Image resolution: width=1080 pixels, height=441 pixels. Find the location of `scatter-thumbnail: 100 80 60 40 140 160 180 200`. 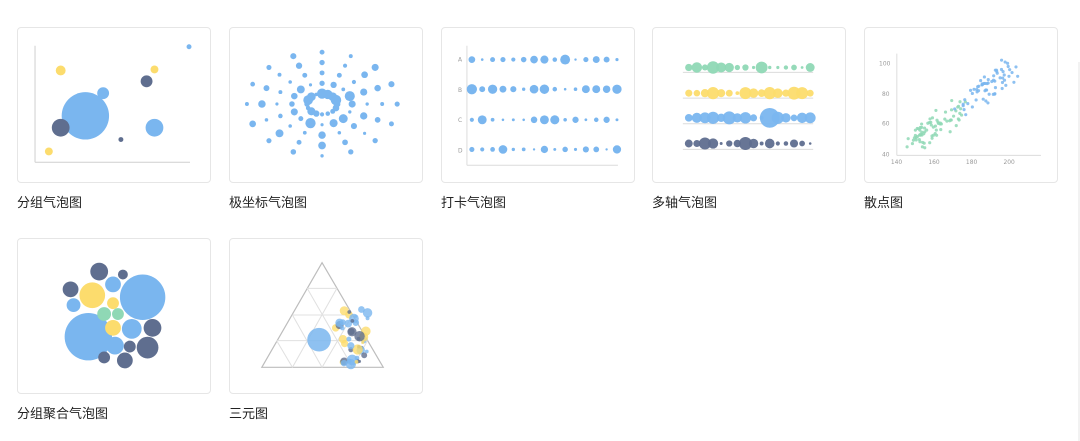

scatter-thumbnail: 100 80 60 40 140 160 180 200 is located at coordinates (960, 109).